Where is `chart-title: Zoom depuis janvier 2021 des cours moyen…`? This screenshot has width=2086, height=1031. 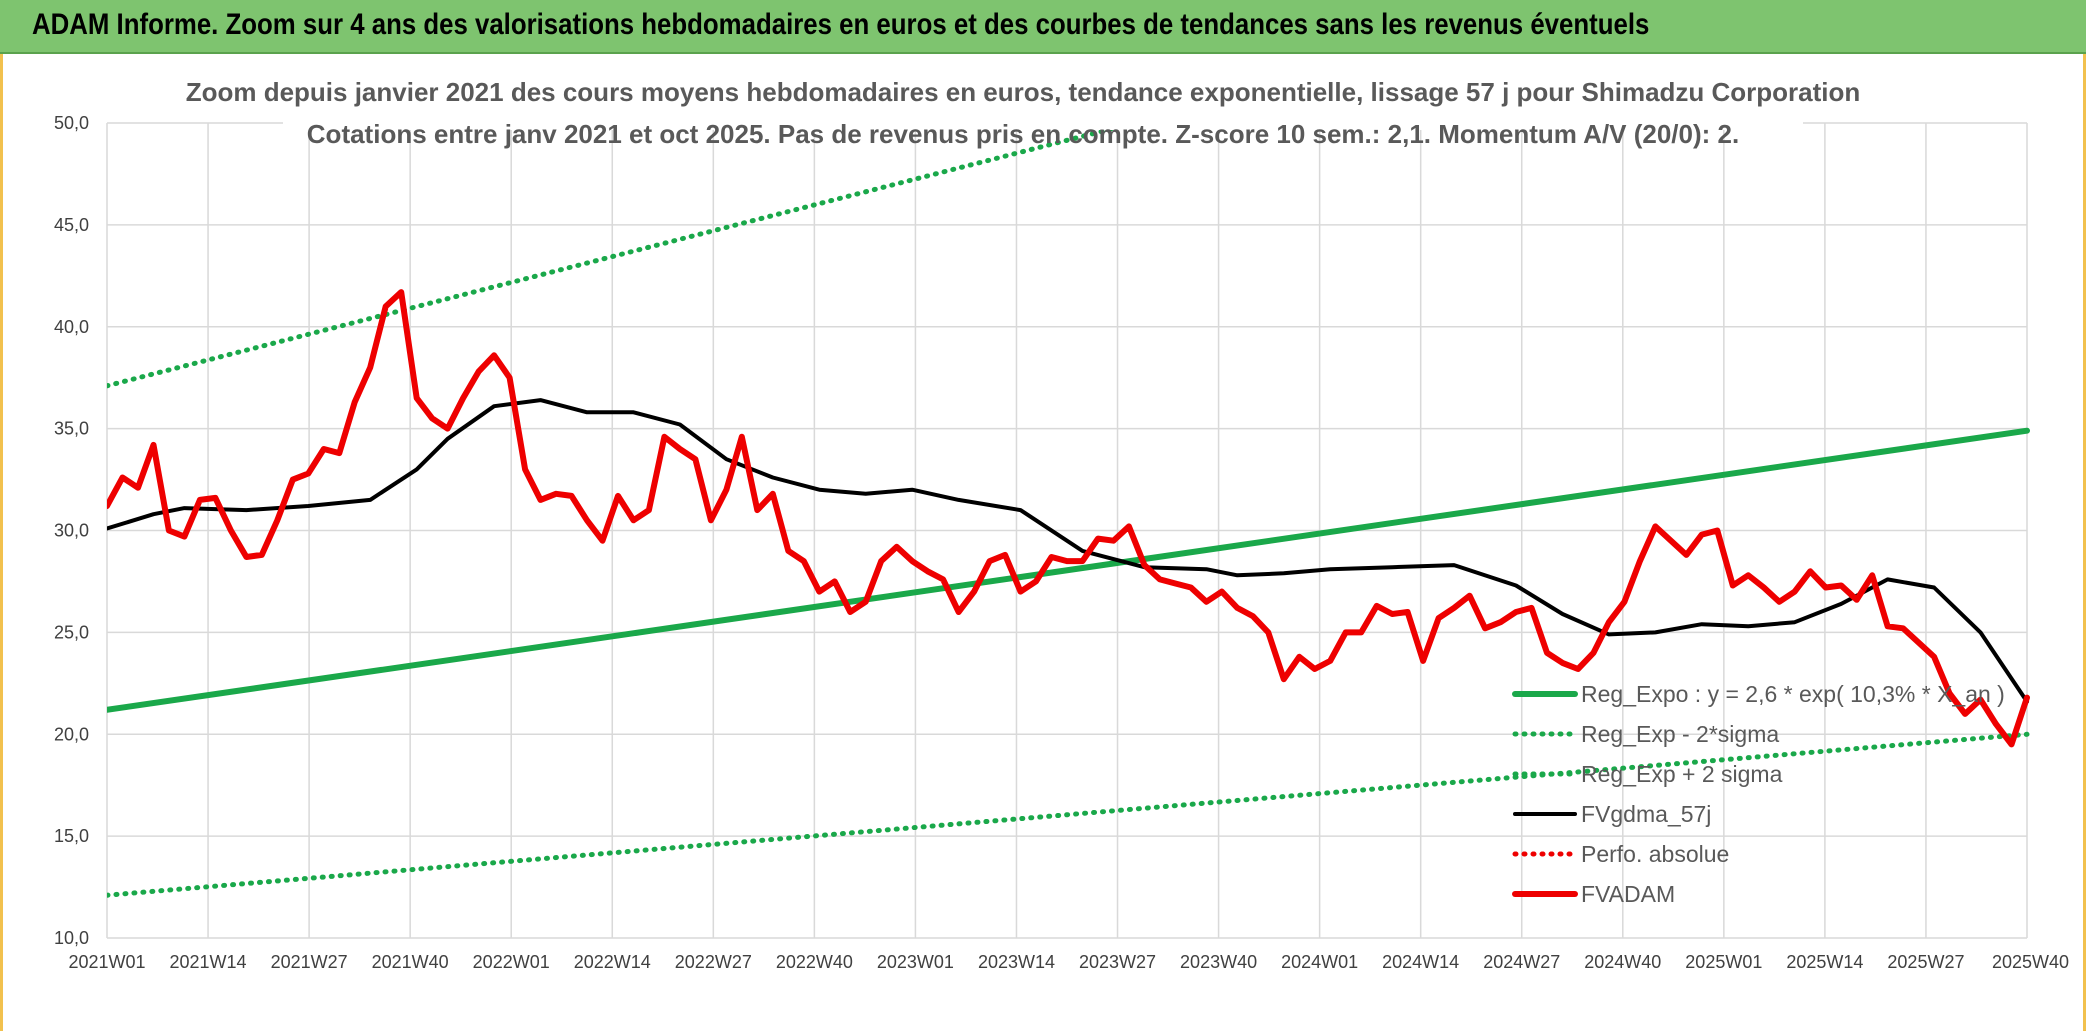
chart-title: Zoom depuis janvier 2021 des cours moyen… is located at coordinates (1023, 92).